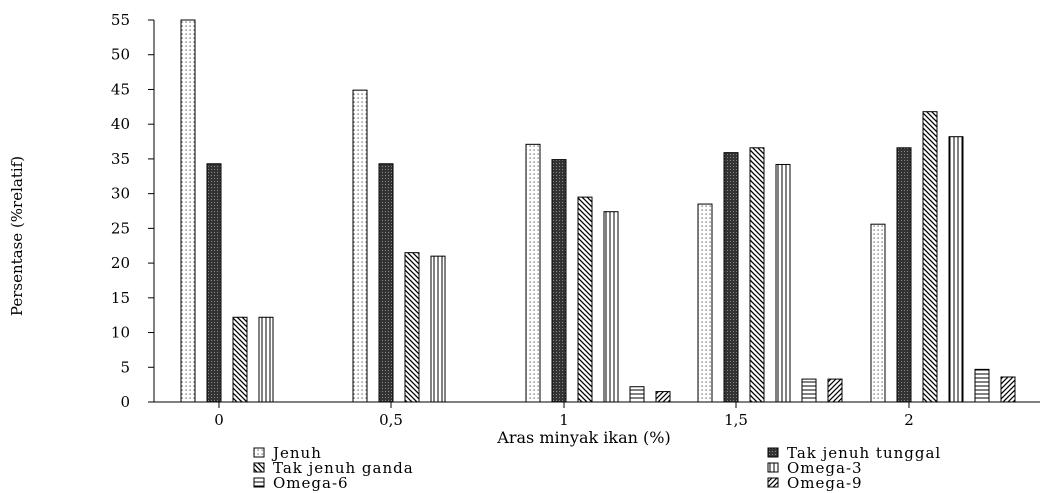  Describe the element at coordinates (773, 452) in the screenshot. I see `legend-swatch-tak-jenuh-tunggal` at that location.